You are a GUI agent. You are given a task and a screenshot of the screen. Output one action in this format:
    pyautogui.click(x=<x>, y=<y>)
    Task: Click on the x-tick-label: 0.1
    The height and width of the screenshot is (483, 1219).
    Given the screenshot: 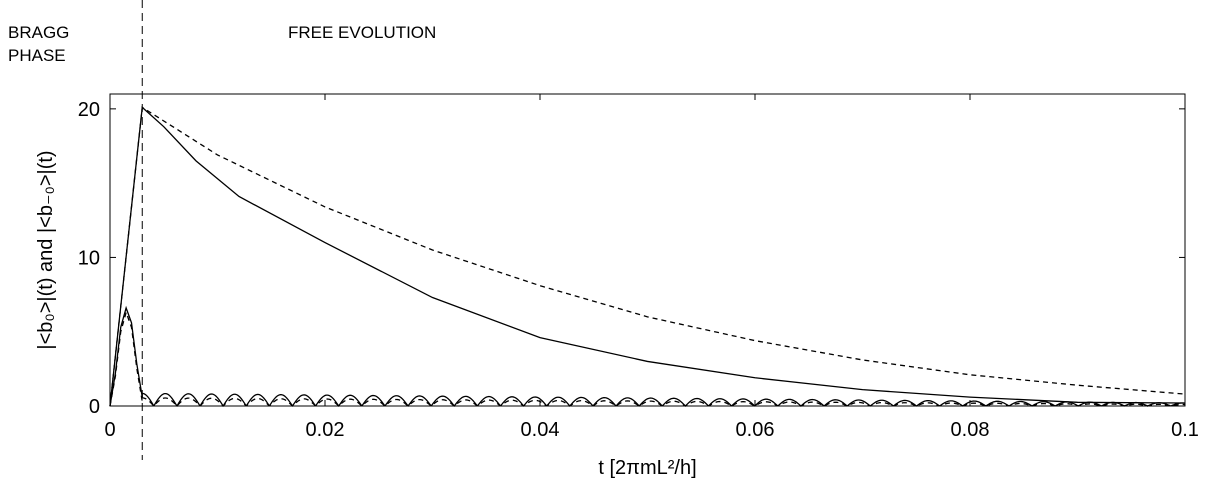 What is the action you would take?
    pyautogui.click(x=1185, y=430)
    